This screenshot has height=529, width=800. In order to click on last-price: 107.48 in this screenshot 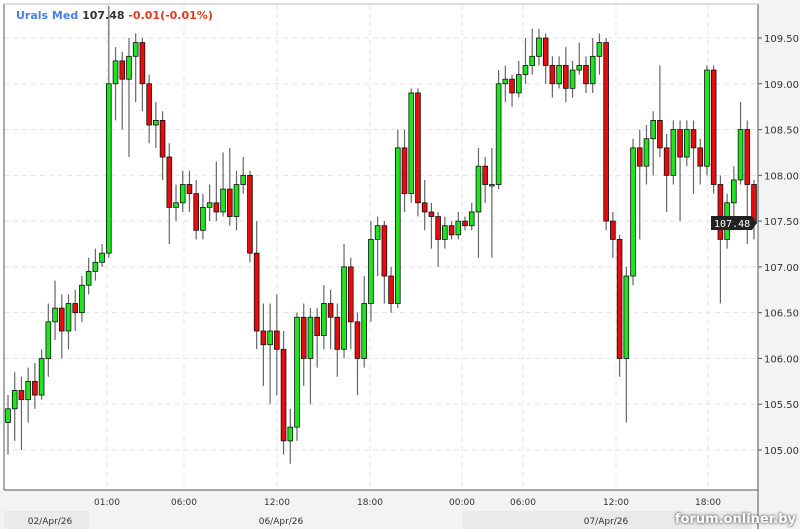, I will do `click(103, 15)`.